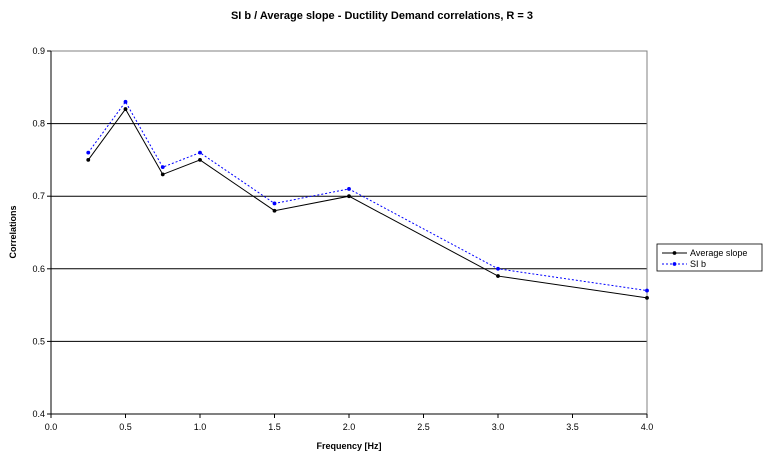  Describe the element at coordinates (674, 264) in the screenshot. I see `legend-marker-si-b` at that location.